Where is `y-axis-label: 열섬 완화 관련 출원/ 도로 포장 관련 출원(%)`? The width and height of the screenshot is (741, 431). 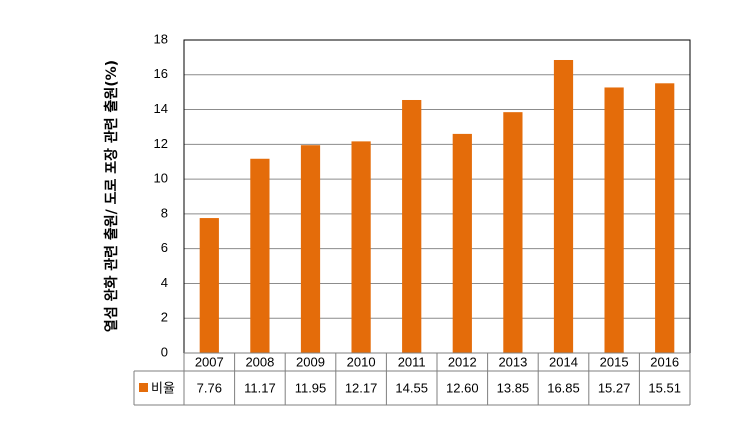 y-axis-label: 열섬 완화 관련 출원/ 도로 포장 관련 출원(%) is located at coordinates (111, 196).